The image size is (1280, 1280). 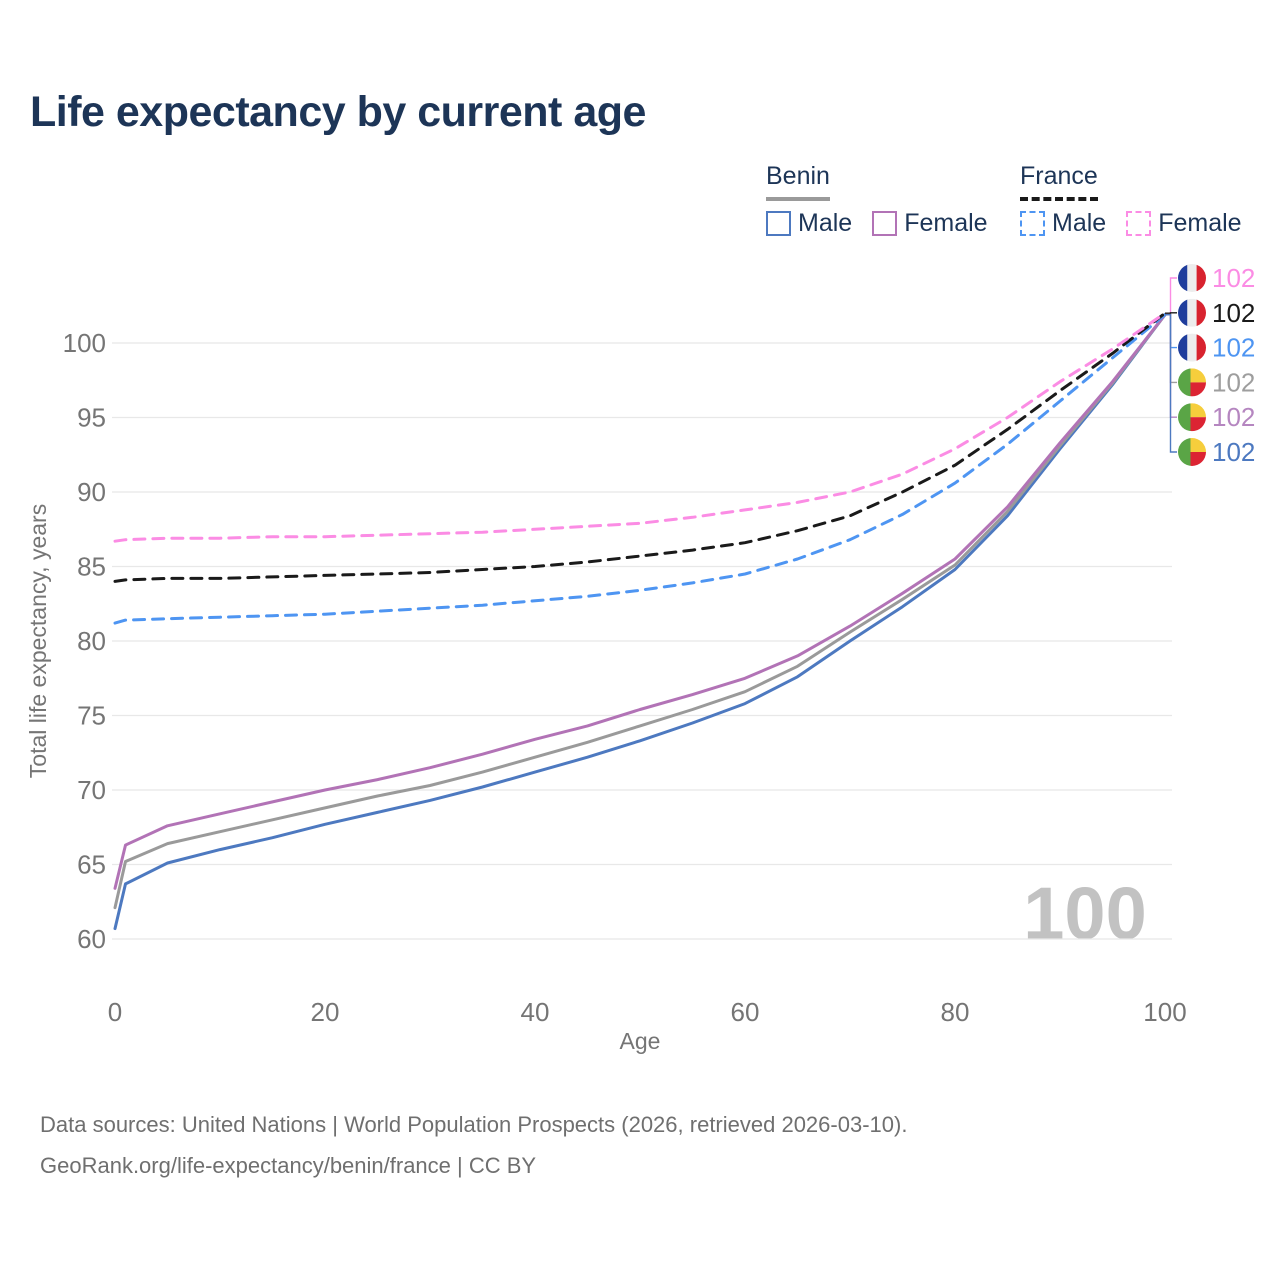 What do you see at coordinates (91, 492) in the screenshot?
I see `y-tick-label: 90` at bounding box center [91, 492].